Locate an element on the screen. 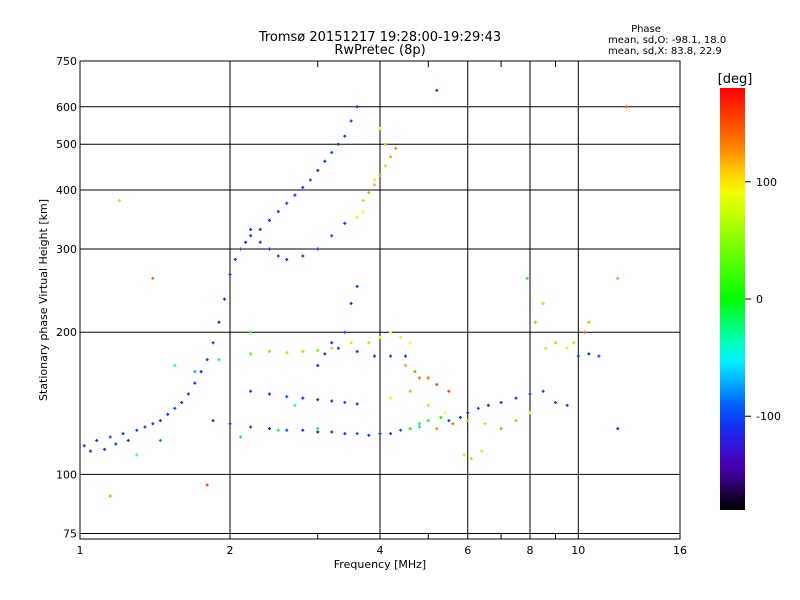 This screenshot has height=600, width=800. colorbar-label: [deg] is located at coordinates (735, 79).